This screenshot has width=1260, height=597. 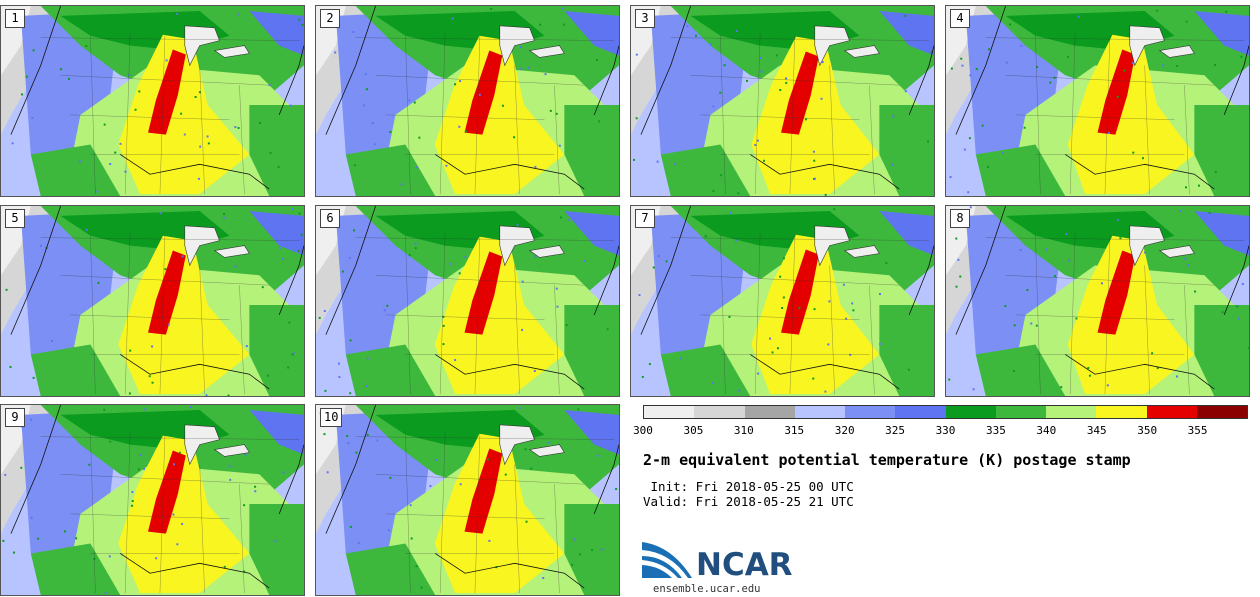 I want to click on member-label: 4, so click(x=960, y=18).